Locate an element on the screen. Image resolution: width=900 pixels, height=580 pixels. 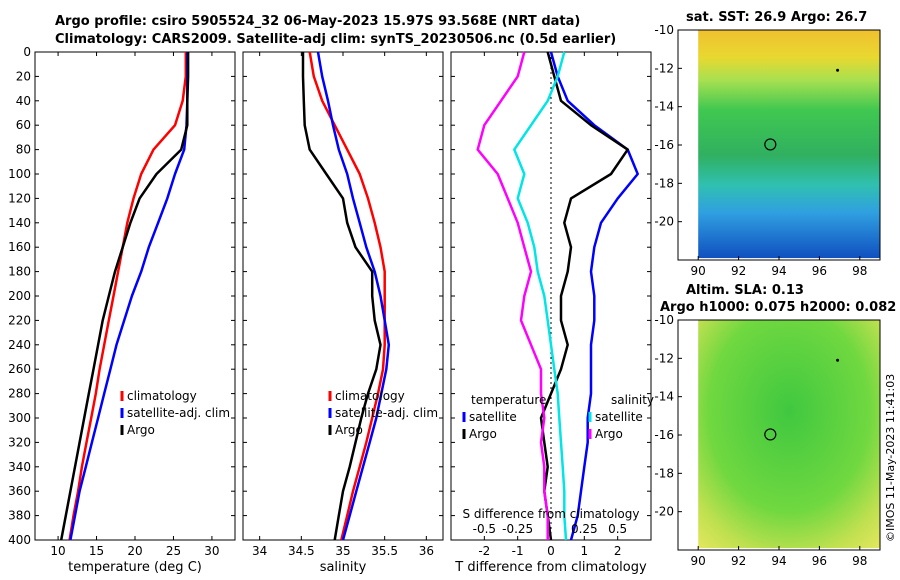
y-tick-label: 120 is located at coordinates (19, 198).